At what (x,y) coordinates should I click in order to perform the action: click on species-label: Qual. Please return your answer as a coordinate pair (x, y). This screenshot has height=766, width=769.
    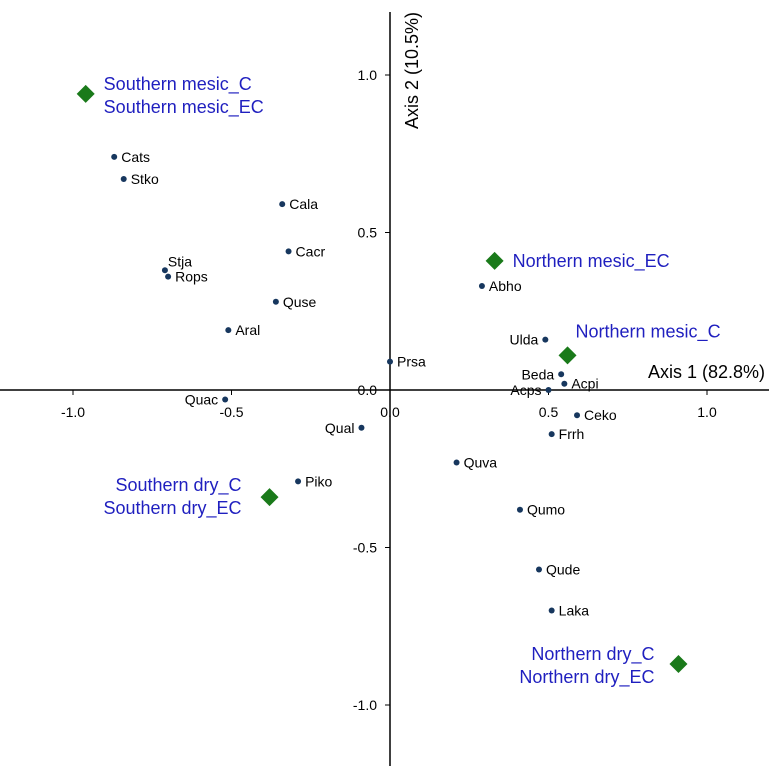
    Looking at the image, I should click on (340, 428).